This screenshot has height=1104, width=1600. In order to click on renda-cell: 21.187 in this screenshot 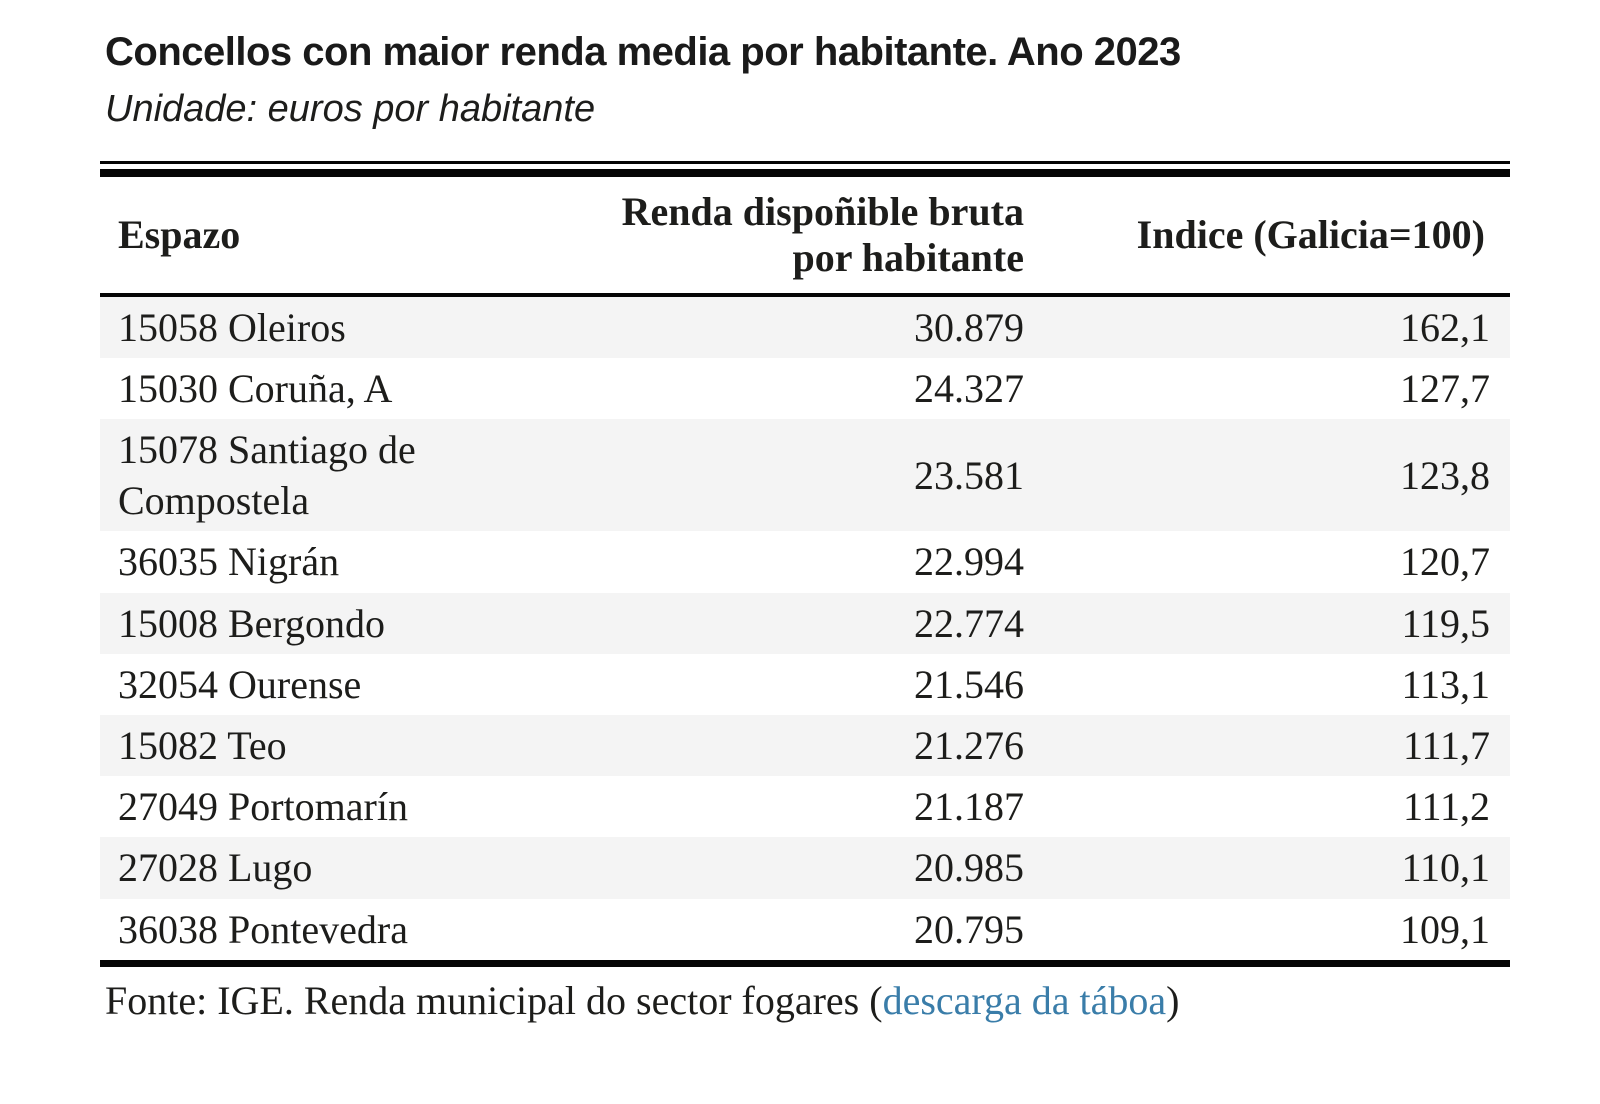, I will do `click(969, 807)`.